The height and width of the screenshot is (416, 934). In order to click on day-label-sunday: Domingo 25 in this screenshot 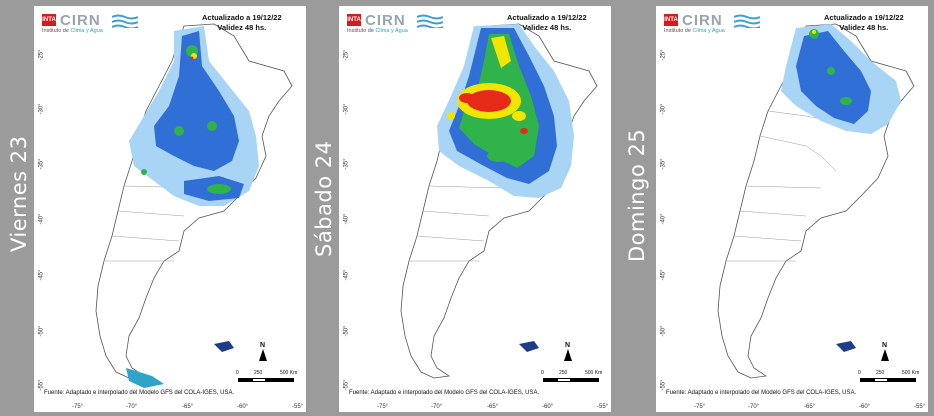, I will do `click(637, 195)`.